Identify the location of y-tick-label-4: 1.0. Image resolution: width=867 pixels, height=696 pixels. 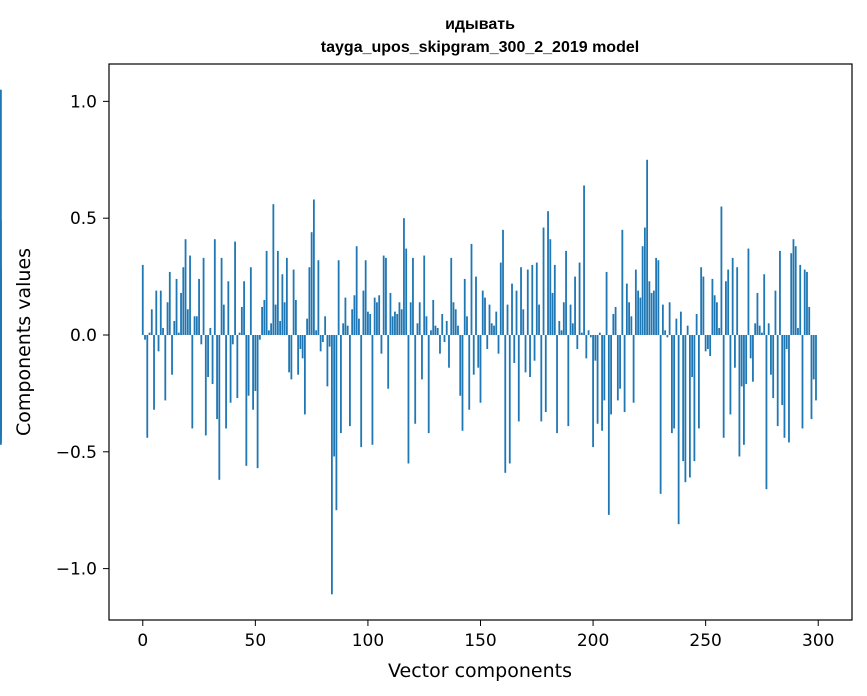
(83, 102).